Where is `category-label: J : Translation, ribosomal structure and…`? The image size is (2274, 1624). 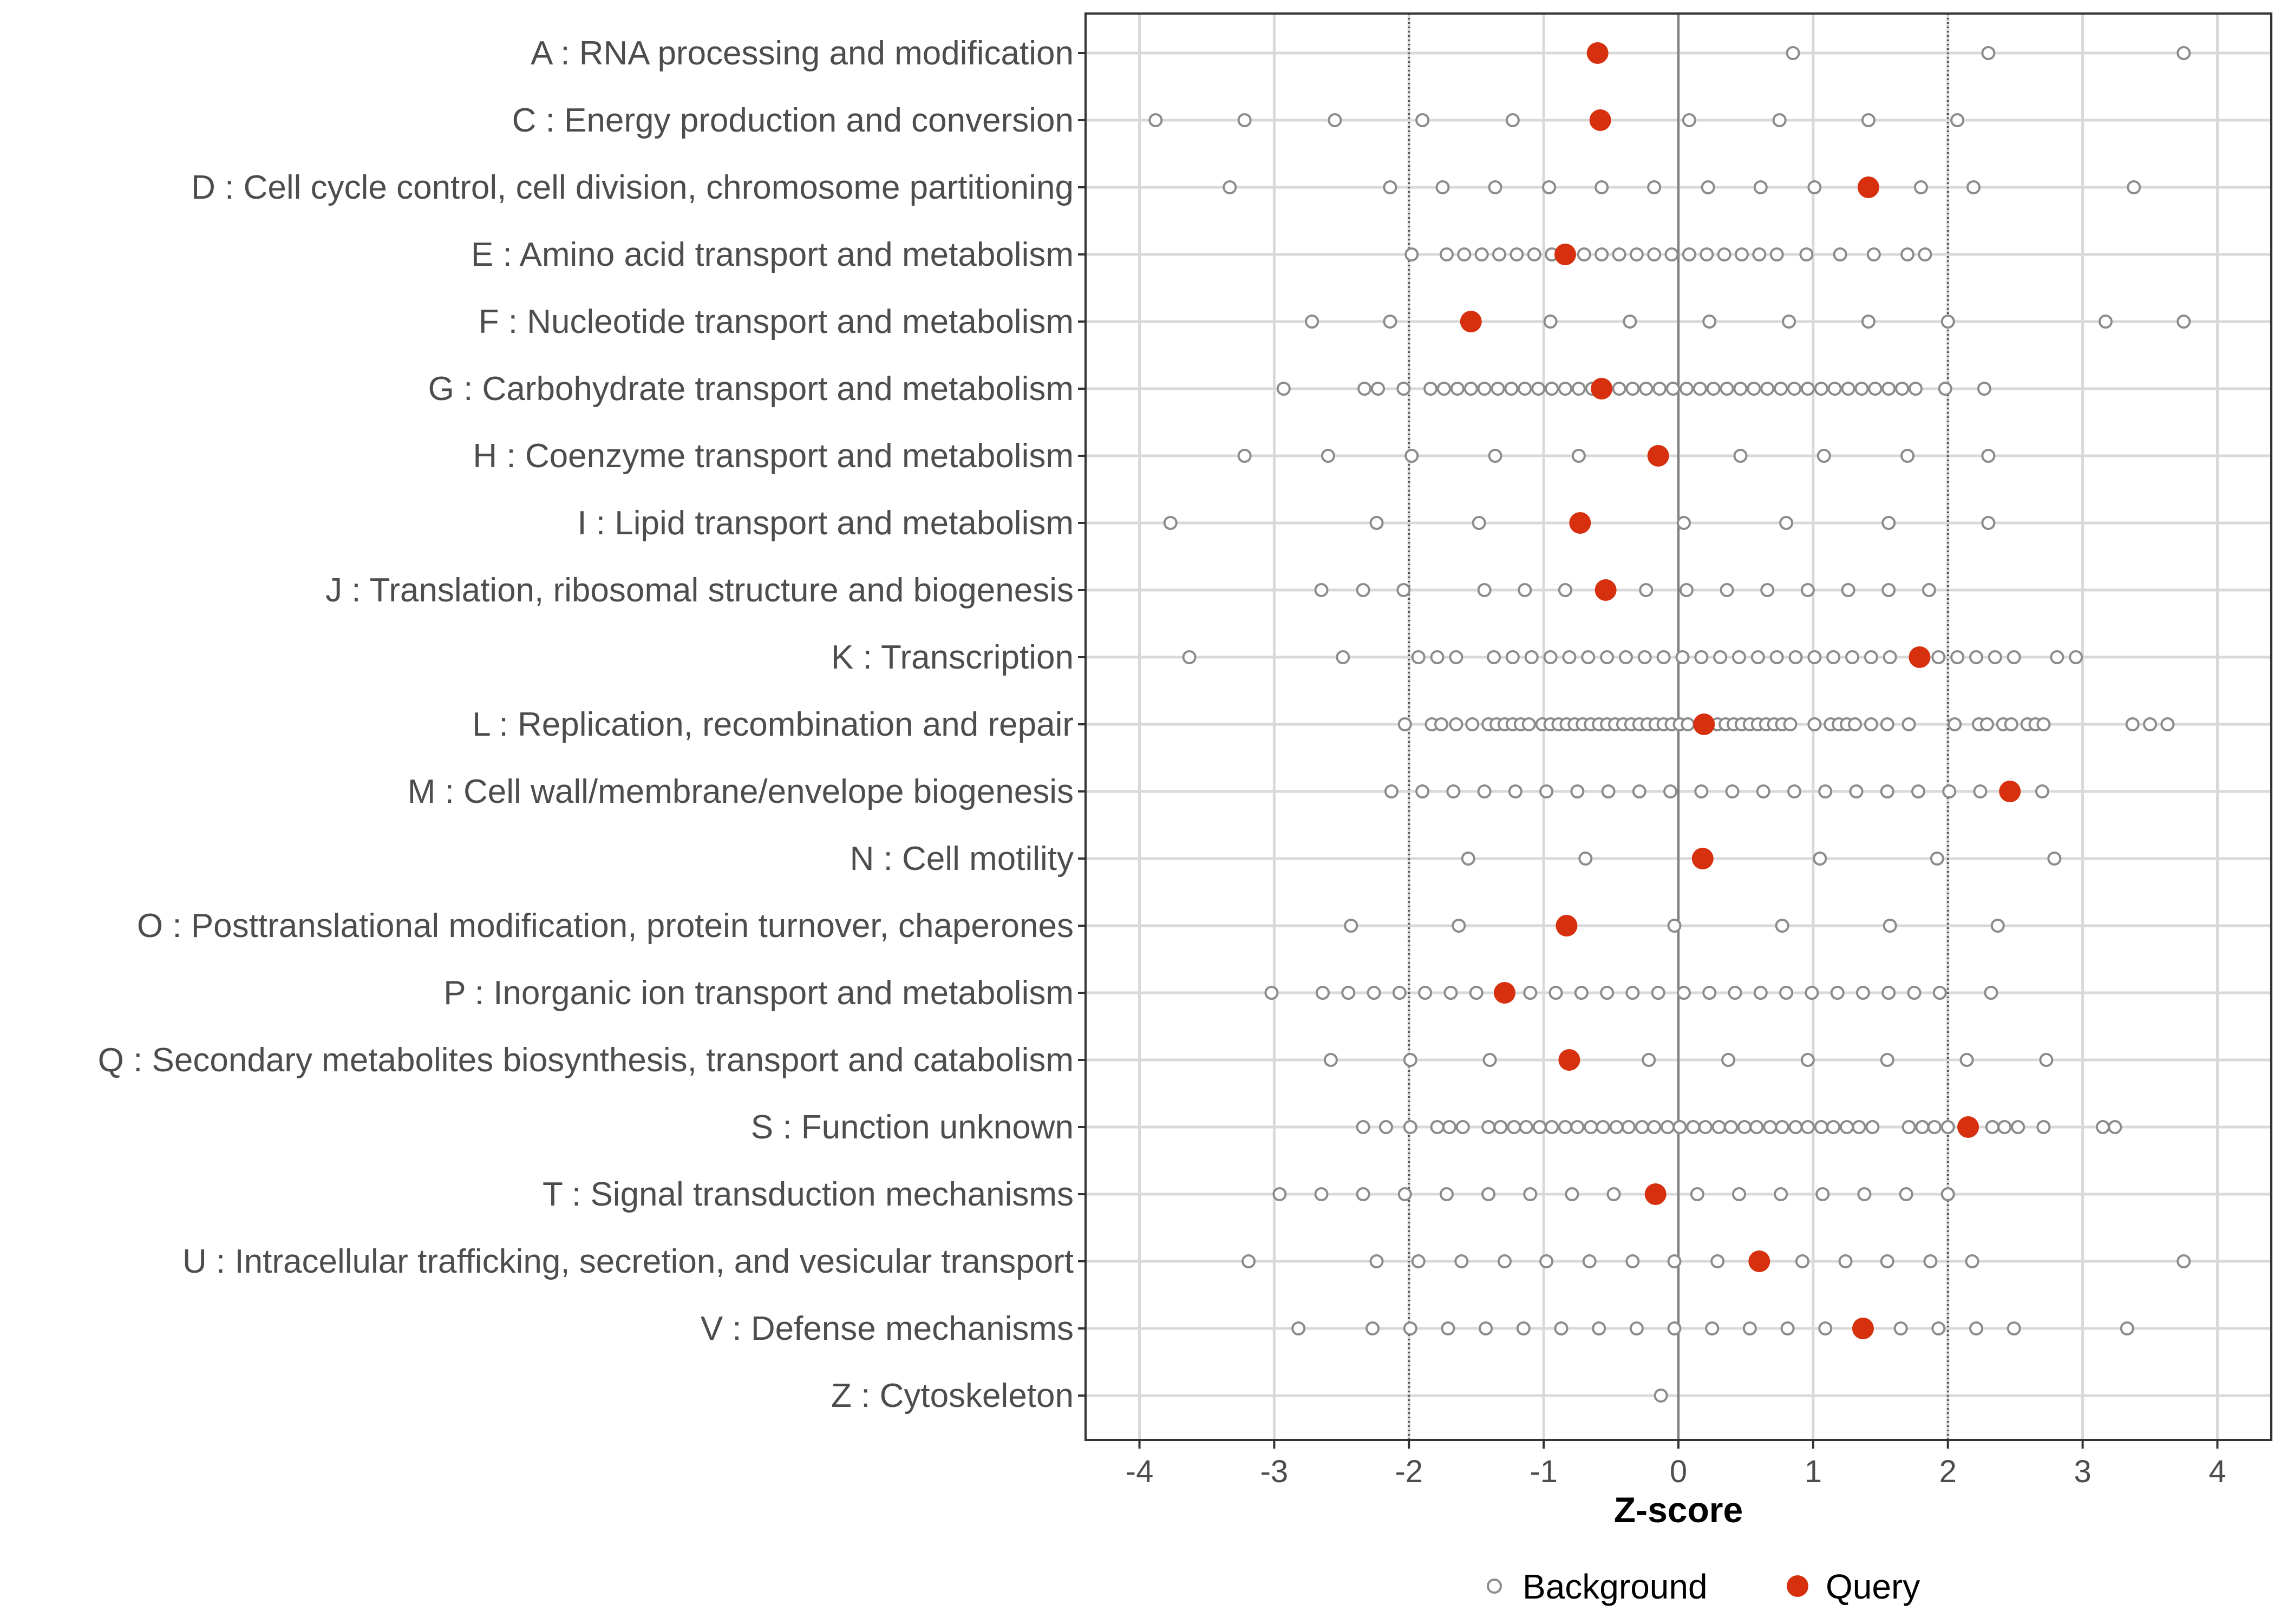 category-label: J : Translation, ribosomal structure and… is located at coordinates (700, 591).